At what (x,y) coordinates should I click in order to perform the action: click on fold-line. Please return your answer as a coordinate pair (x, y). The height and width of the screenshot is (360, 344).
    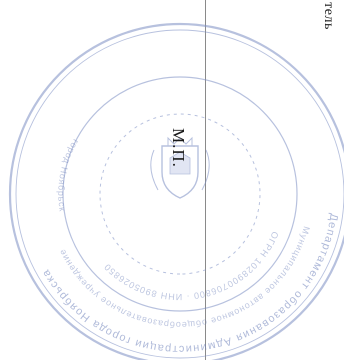
    Looking at the image, I should click on (205, 180).